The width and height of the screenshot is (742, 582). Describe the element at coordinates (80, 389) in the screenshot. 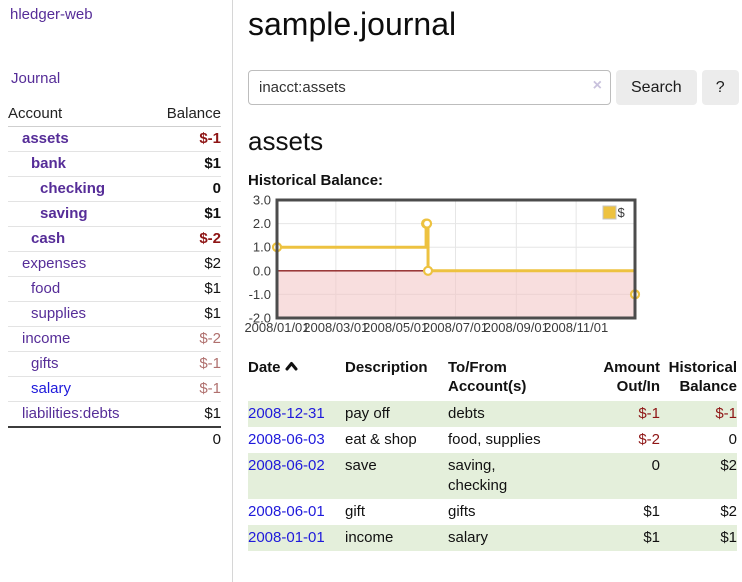

I see `account-name-cell: salary` at that location.